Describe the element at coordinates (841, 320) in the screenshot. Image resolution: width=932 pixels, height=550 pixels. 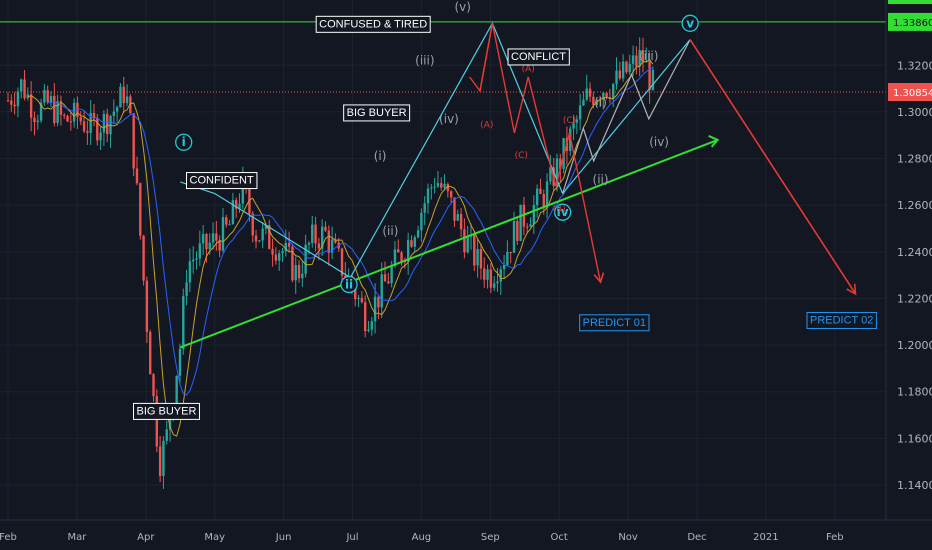
I see `predict-label: PREDICT 02` at that location.